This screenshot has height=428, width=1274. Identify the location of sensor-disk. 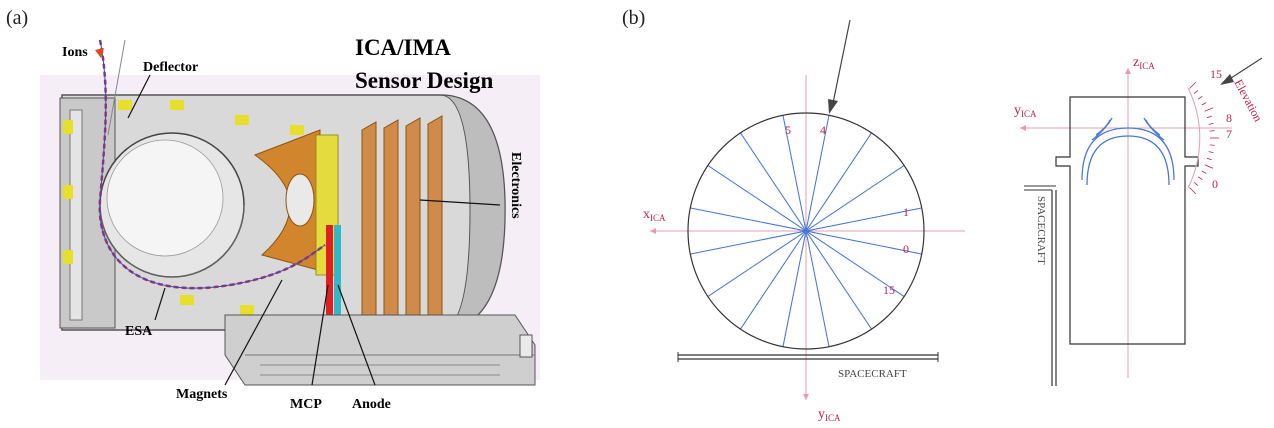
(806, 231).